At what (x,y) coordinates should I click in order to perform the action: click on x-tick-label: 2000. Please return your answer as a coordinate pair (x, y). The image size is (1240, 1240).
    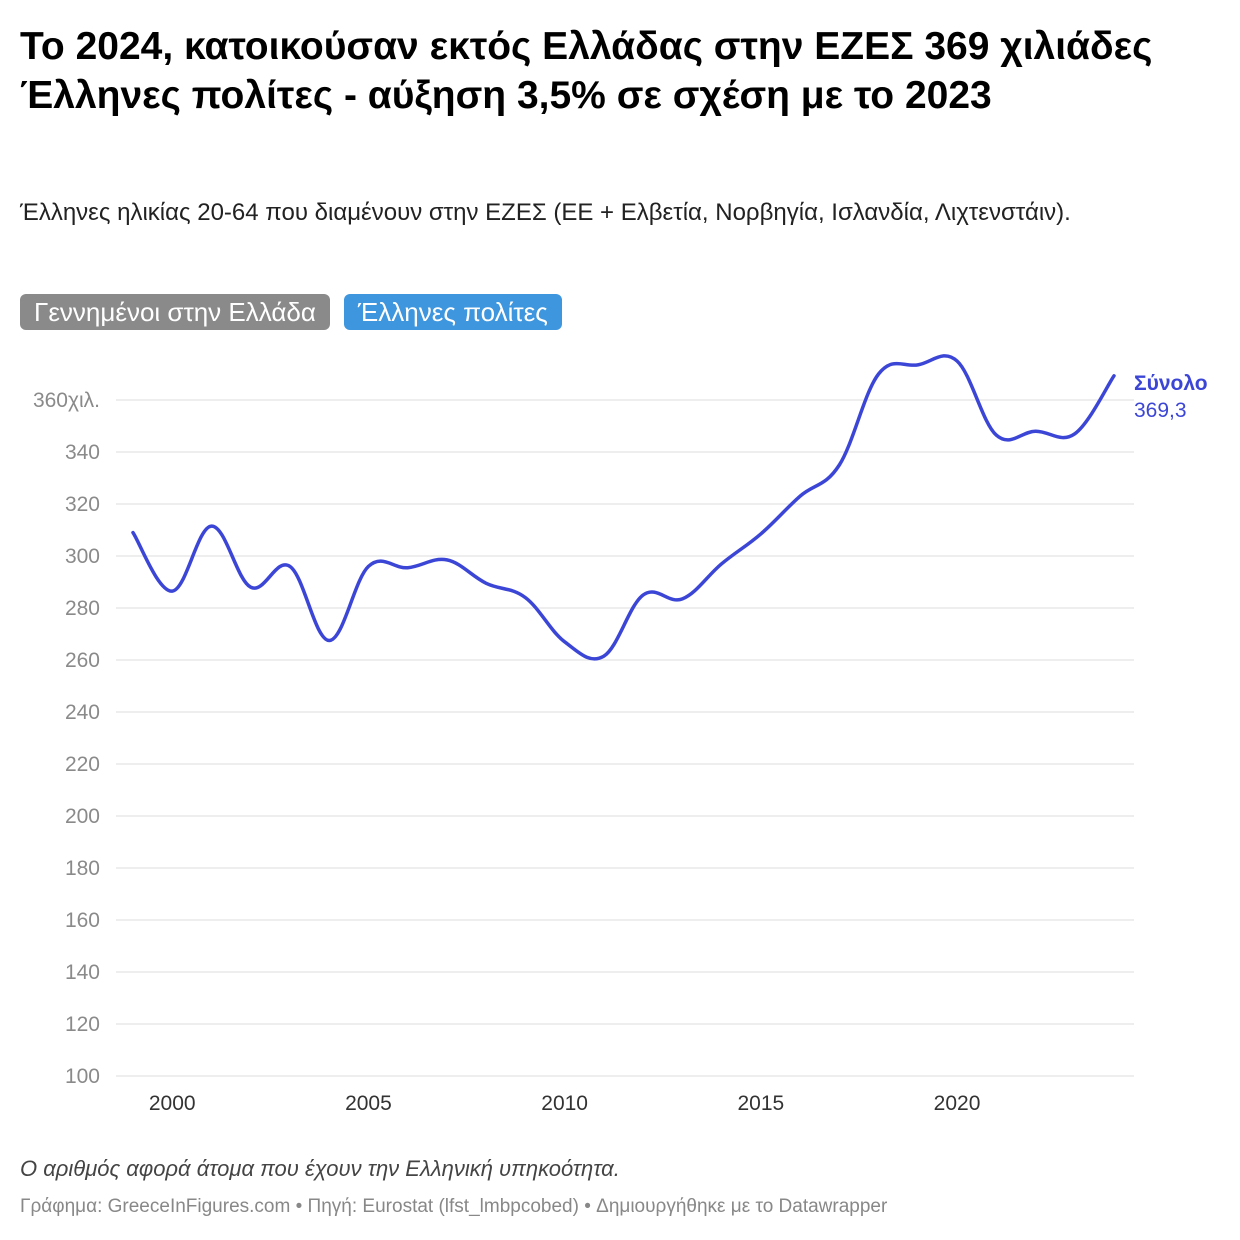
    Looking at the image, I should click on (172, 1103).